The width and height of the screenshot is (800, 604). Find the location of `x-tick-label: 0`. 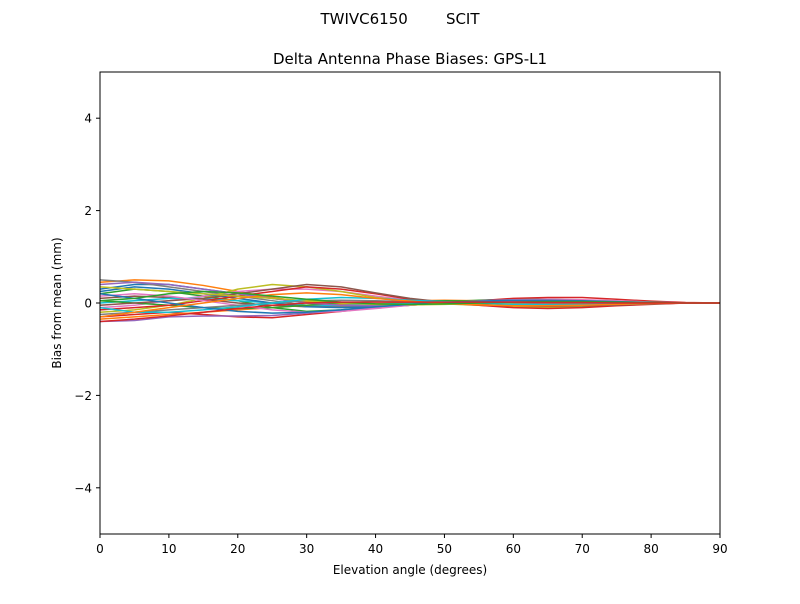

x-tick-label: 0 is located at coordinates (100, 549).